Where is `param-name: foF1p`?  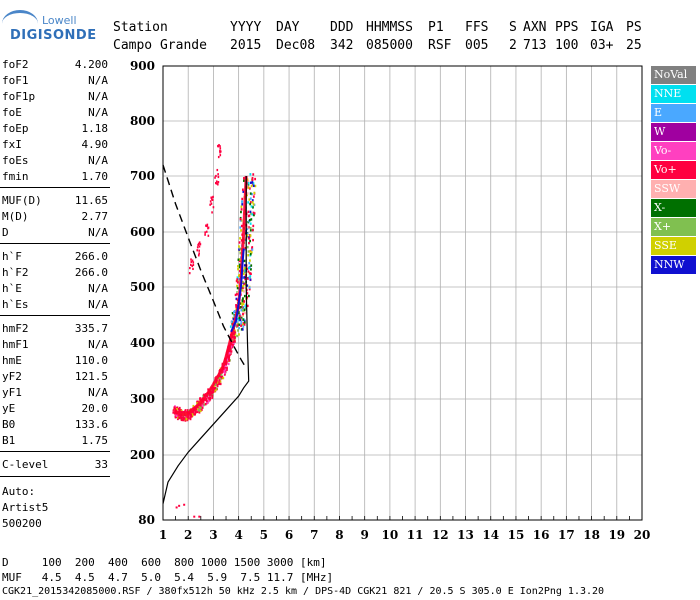
param-name: foF1p is located at coordinates (19, 96).